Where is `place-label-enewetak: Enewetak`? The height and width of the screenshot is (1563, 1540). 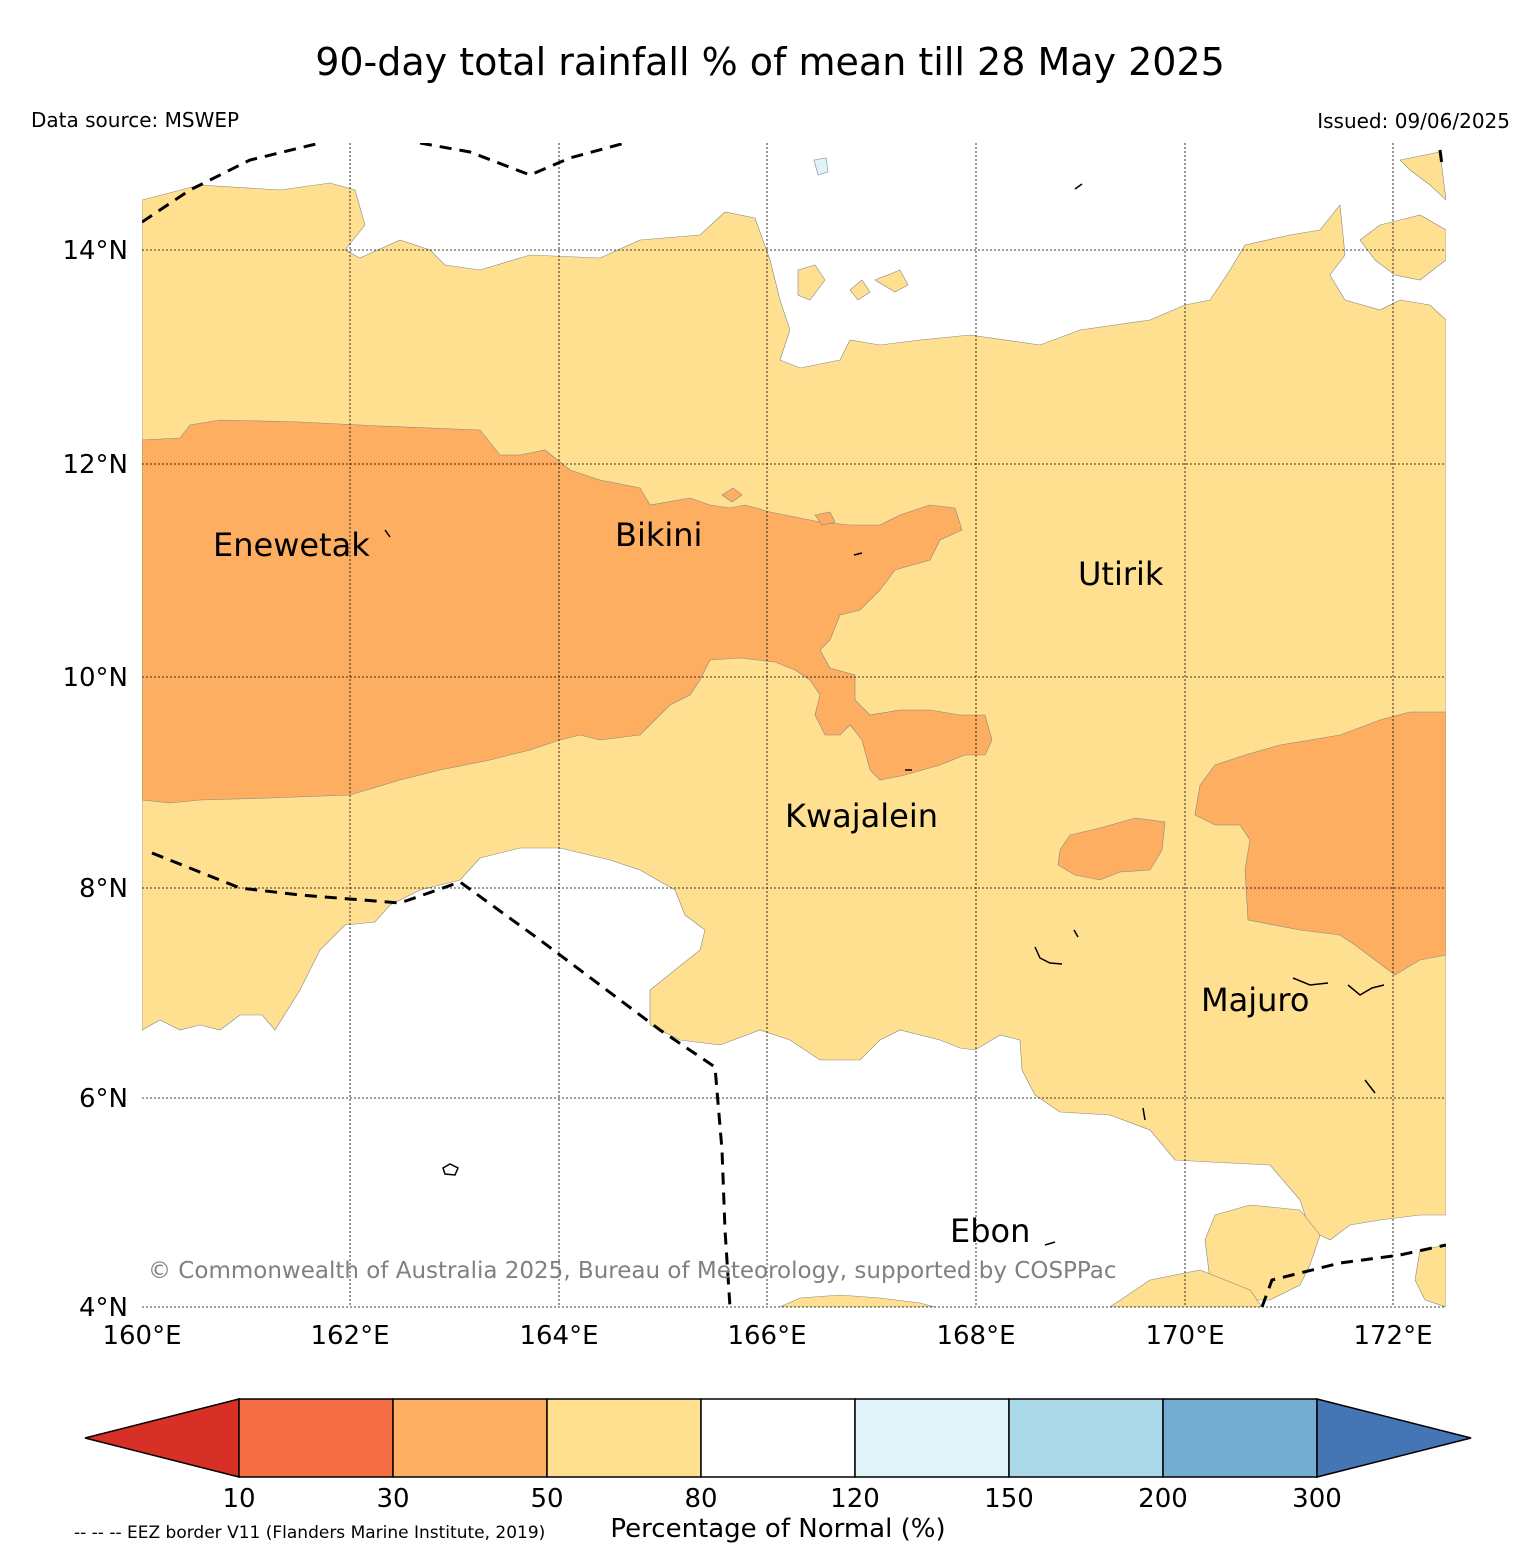
place-label-enewetak: Enewetak is located at coordinates (291, 545).